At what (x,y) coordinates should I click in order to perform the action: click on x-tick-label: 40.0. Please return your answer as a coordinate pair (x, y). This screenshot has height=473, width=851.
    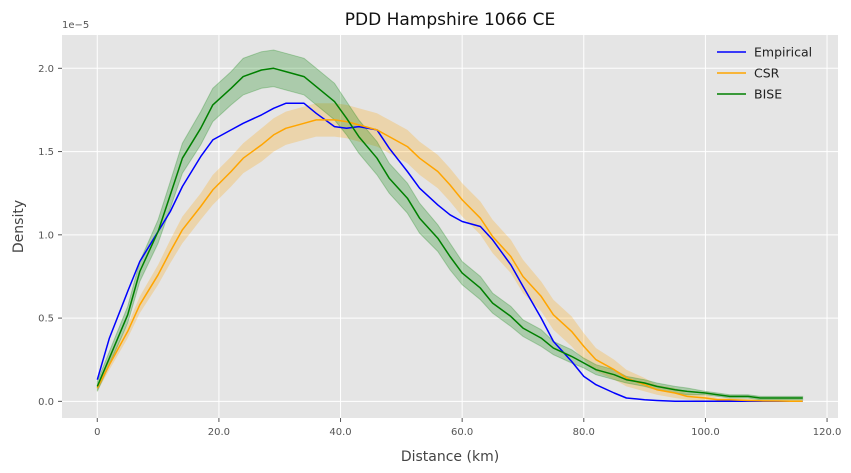
    Looking at the image, I should click on (340, 432).